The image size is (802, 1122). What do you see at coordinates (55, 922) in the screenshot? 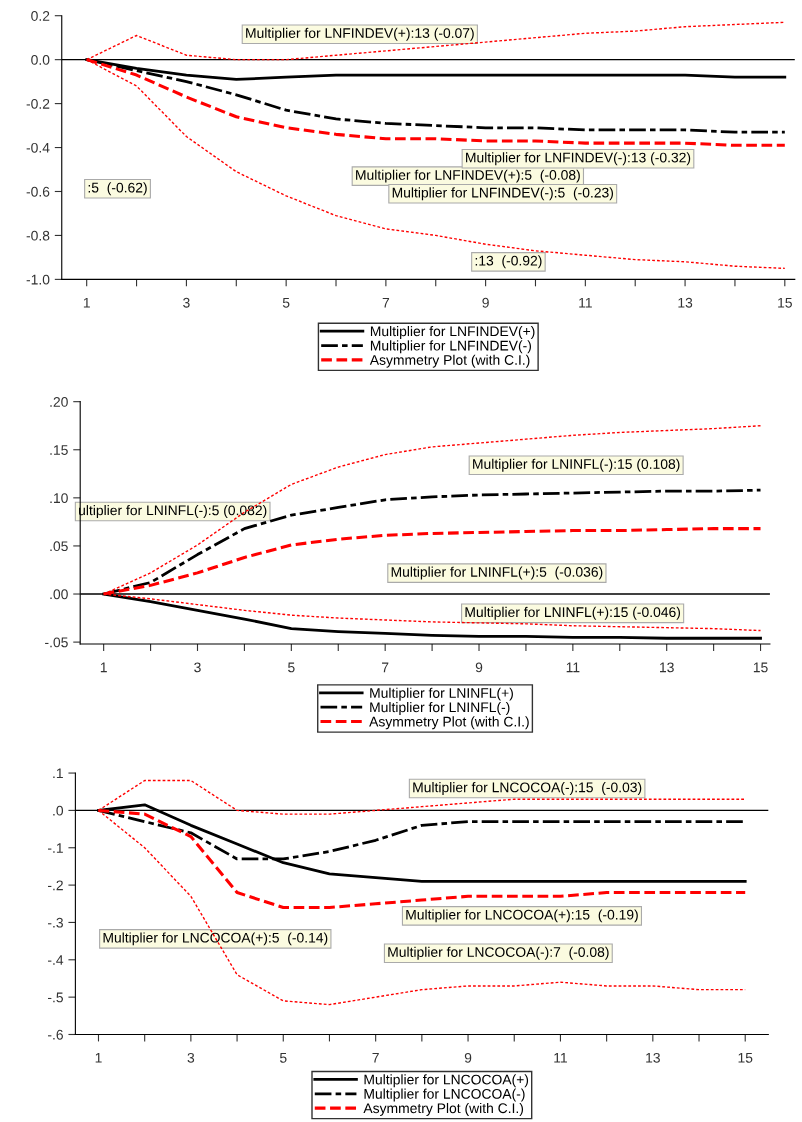
I see `y-tick-label: -.3` at bounding box center [55, 922].